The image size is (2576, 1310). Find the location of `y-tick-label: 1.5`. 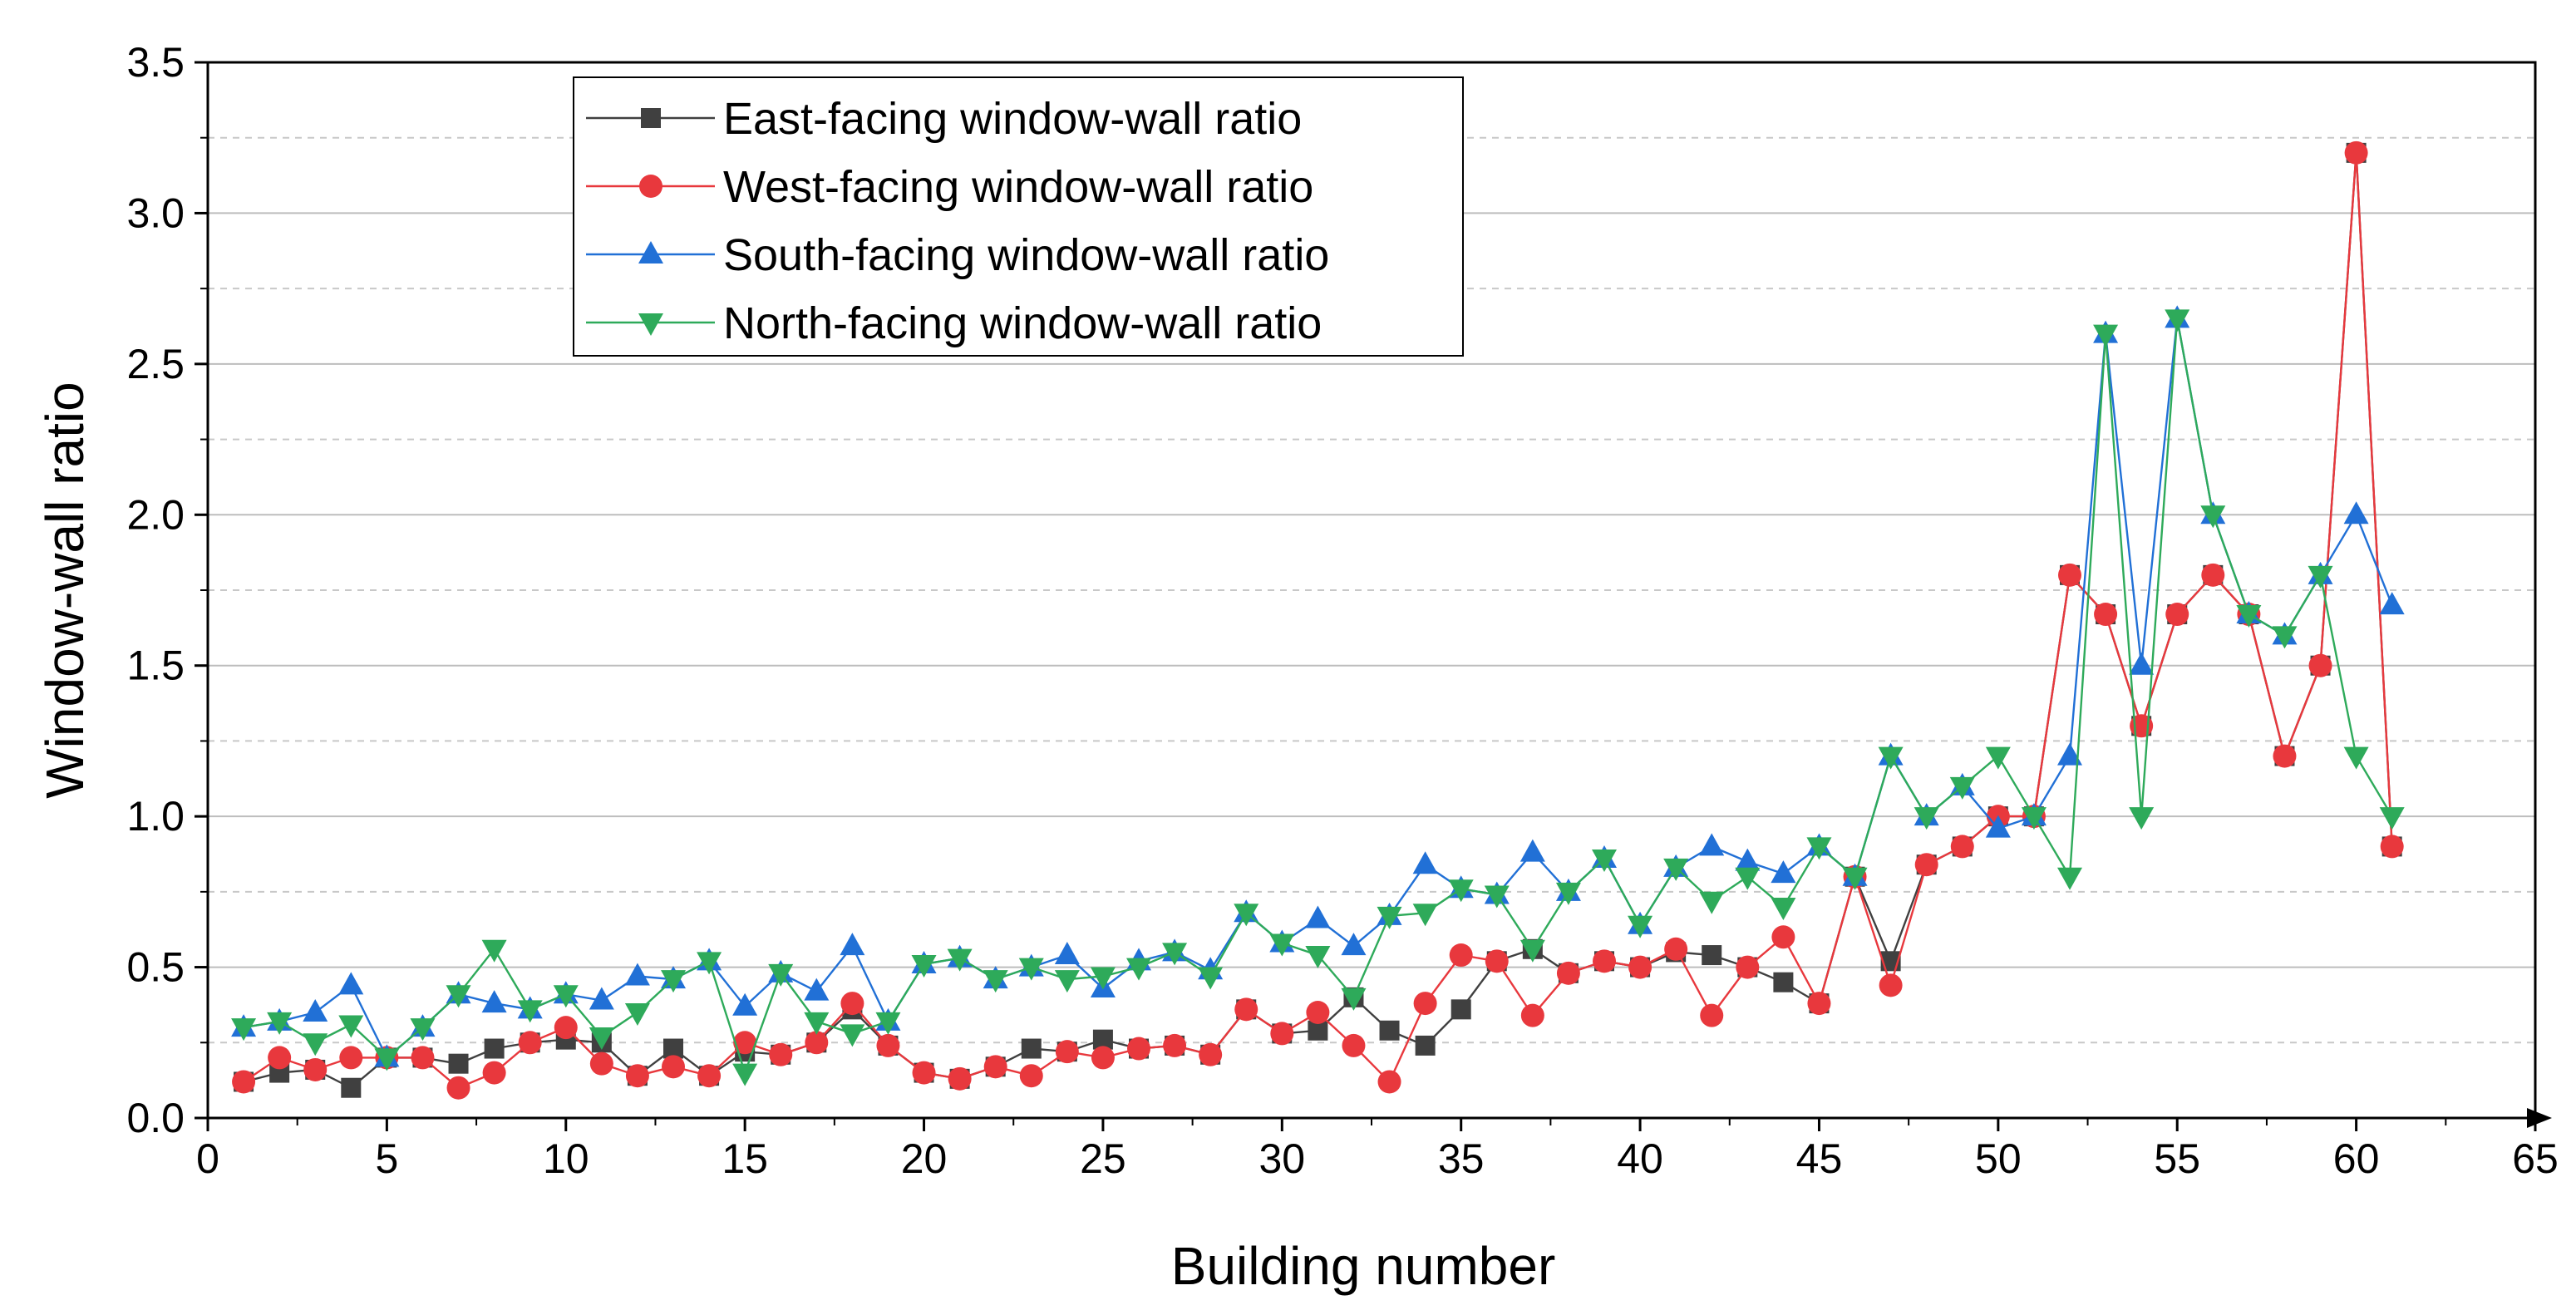

y-tick-label: 1.5 is located at coordinates (155, 666).